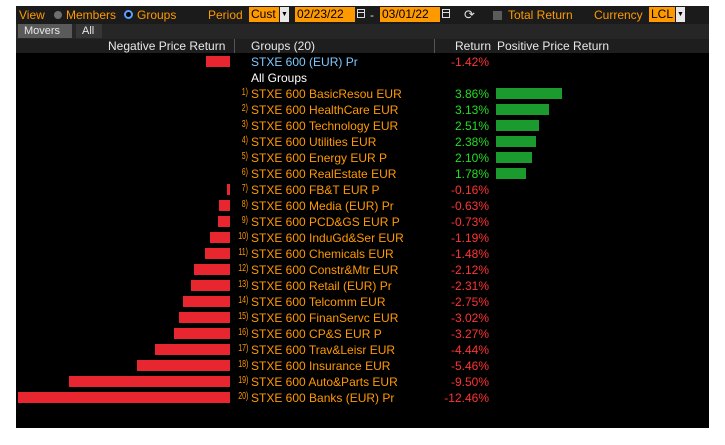 This screenshot has height=445, width=725. I want to click on row-rank: 17), so click(243, 348).